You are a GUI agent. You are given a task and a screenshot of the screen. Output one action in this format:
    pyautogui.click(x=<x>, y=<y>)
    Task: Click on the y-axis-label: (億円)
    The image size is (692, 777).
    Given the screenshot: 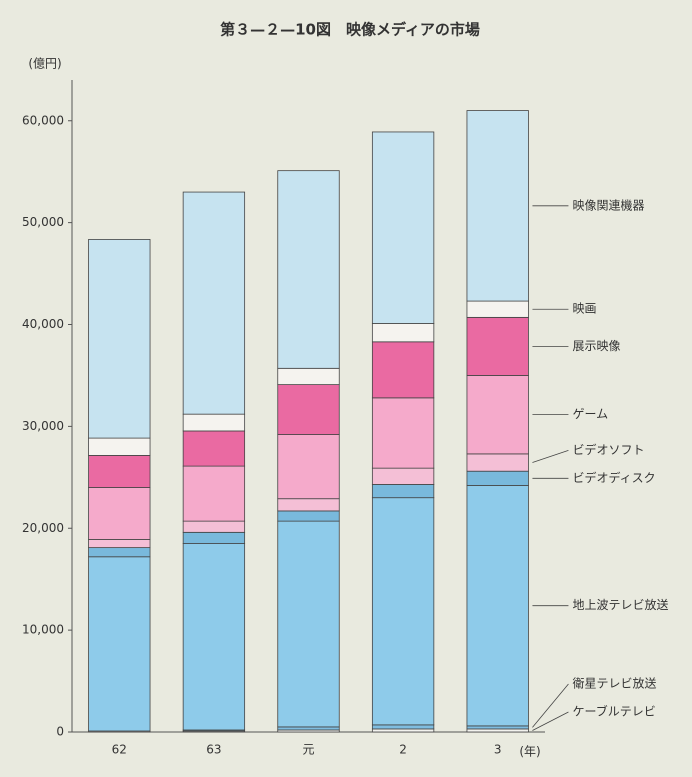 What is the action you would take?
    pyautogui.click(x=44, y=64)
    